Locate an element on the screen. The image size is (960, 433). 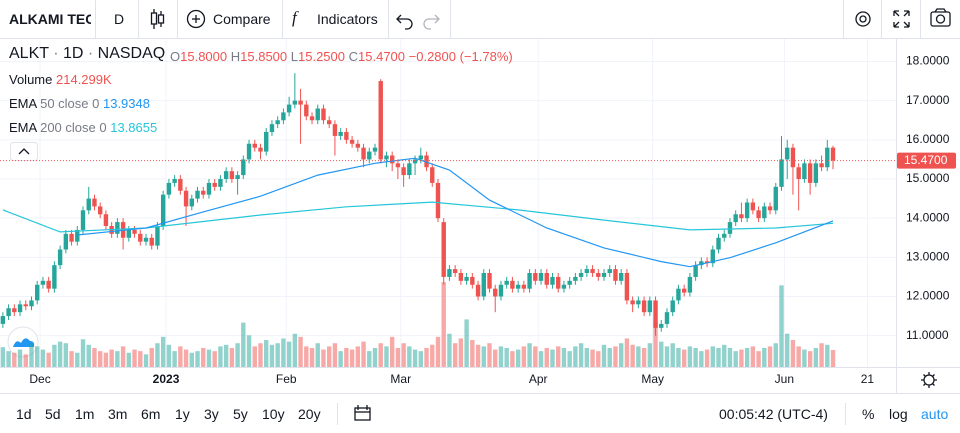
fx-icon: f is located at coordinates (295, 17).